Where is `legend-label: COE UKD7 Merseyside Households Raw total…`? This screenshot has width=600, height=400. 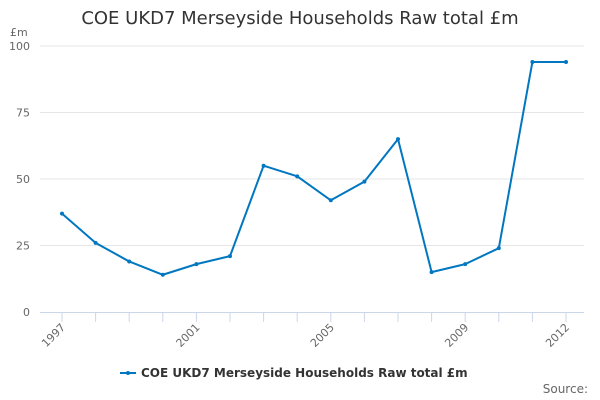
legend-label: COE UKD7 Merseyside Households Raw total… is located at coordinates (304, 373).